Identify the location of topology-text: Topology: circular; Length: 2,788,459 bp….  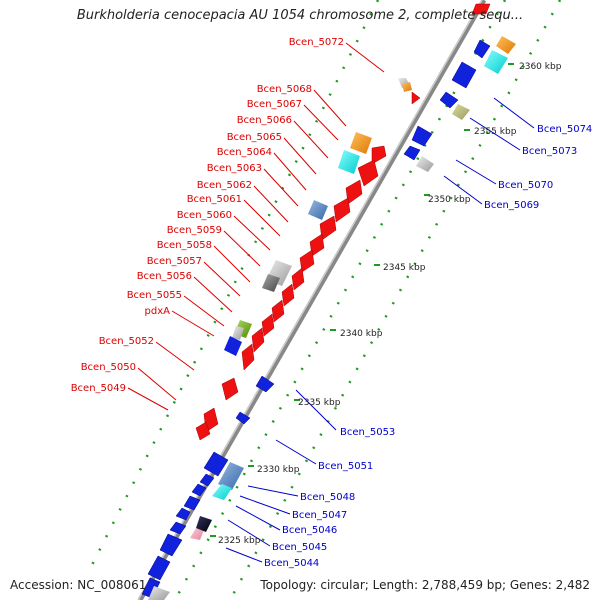
(425, 585).